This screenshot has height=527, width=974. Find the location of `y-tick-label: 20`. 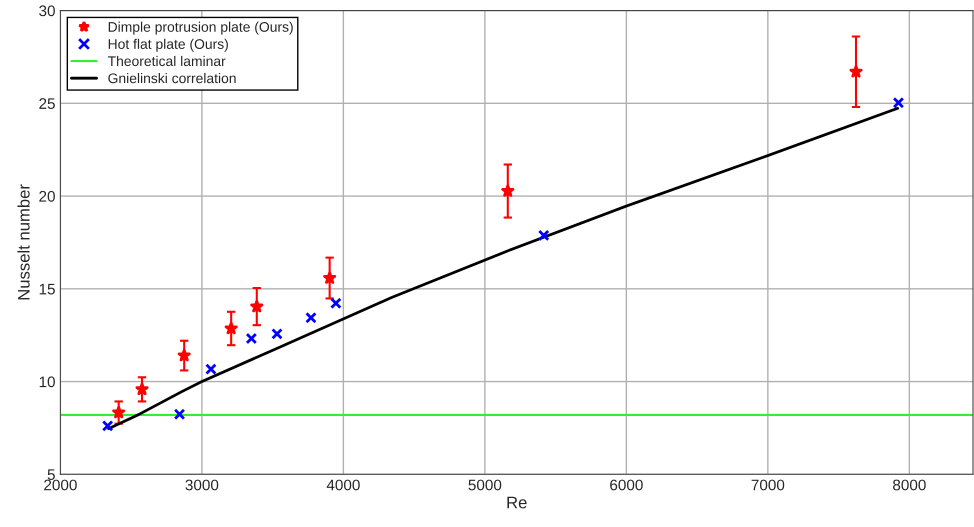

y-tick-label: 20 is located at coordinates (47, 196).